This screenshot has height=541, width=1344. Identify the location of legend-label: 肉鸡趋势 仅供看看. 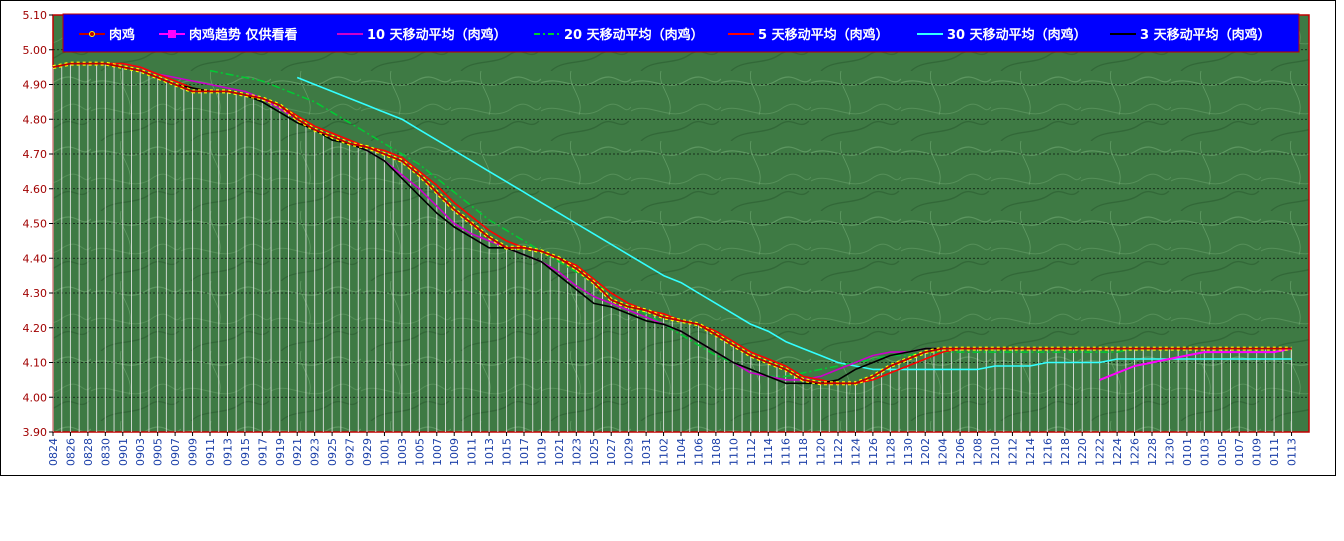
(243, 35).